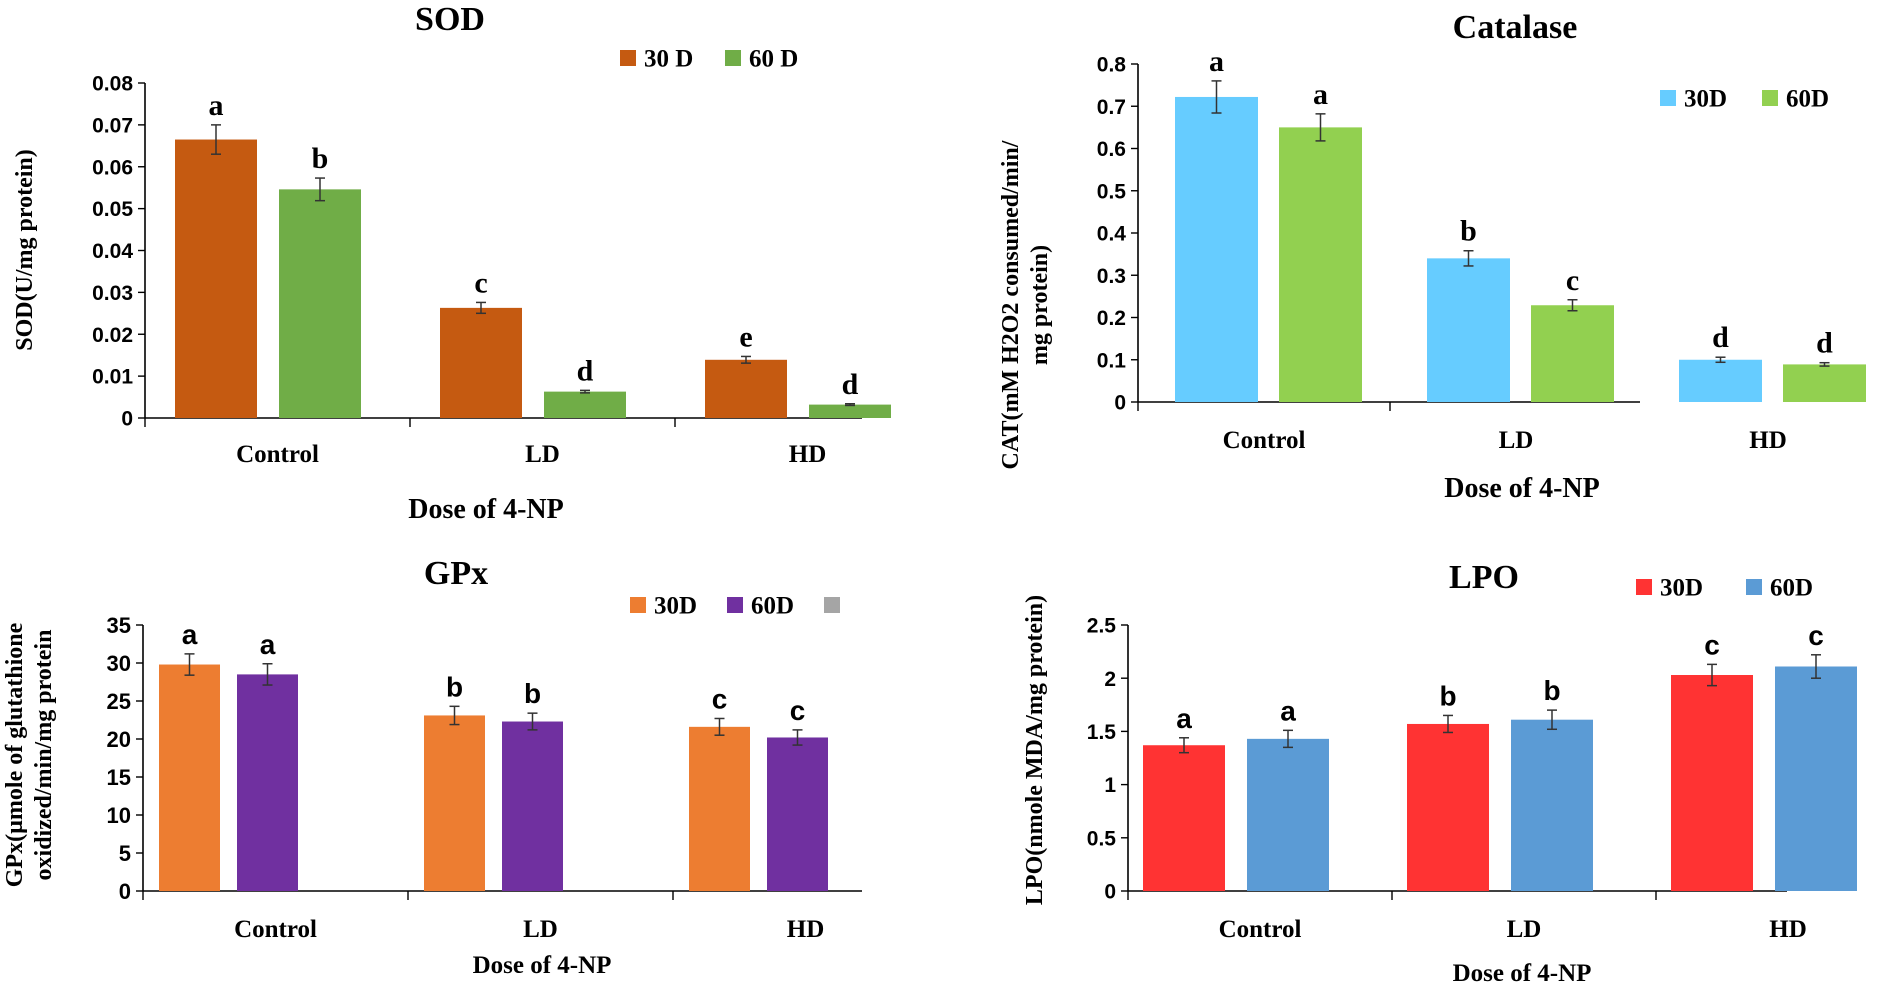  I want to click on bar-gpx-control-30d, so click(189, 777).